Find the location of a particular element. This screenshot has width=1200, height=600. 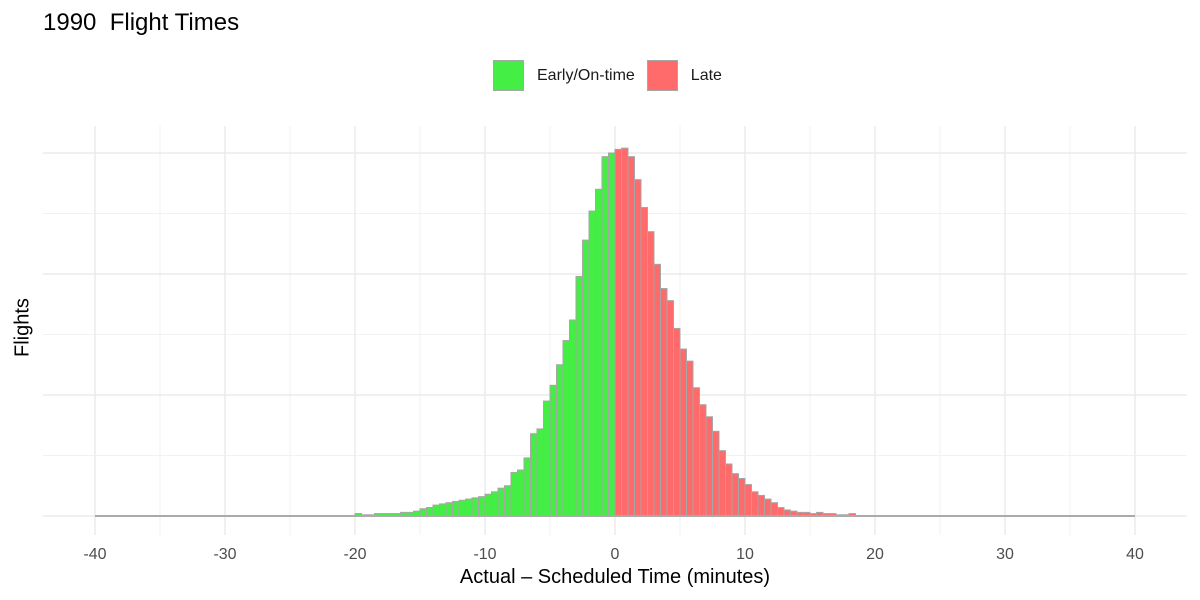

x-tick-labels: -40 -30 -20 -10 0 10 20 30 40 is located at coordinates (613, 554).